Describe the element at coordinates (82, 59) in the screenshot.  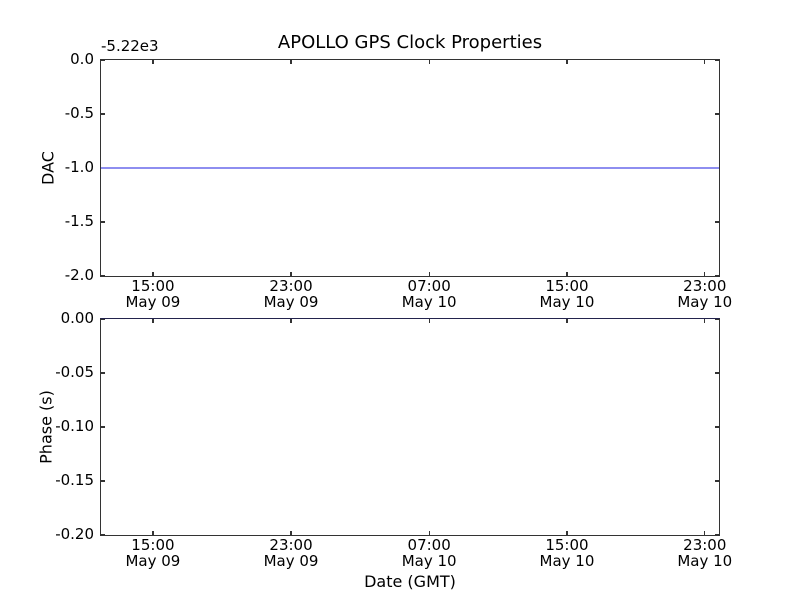
I see `y-tick-label: 0.0` at that location.